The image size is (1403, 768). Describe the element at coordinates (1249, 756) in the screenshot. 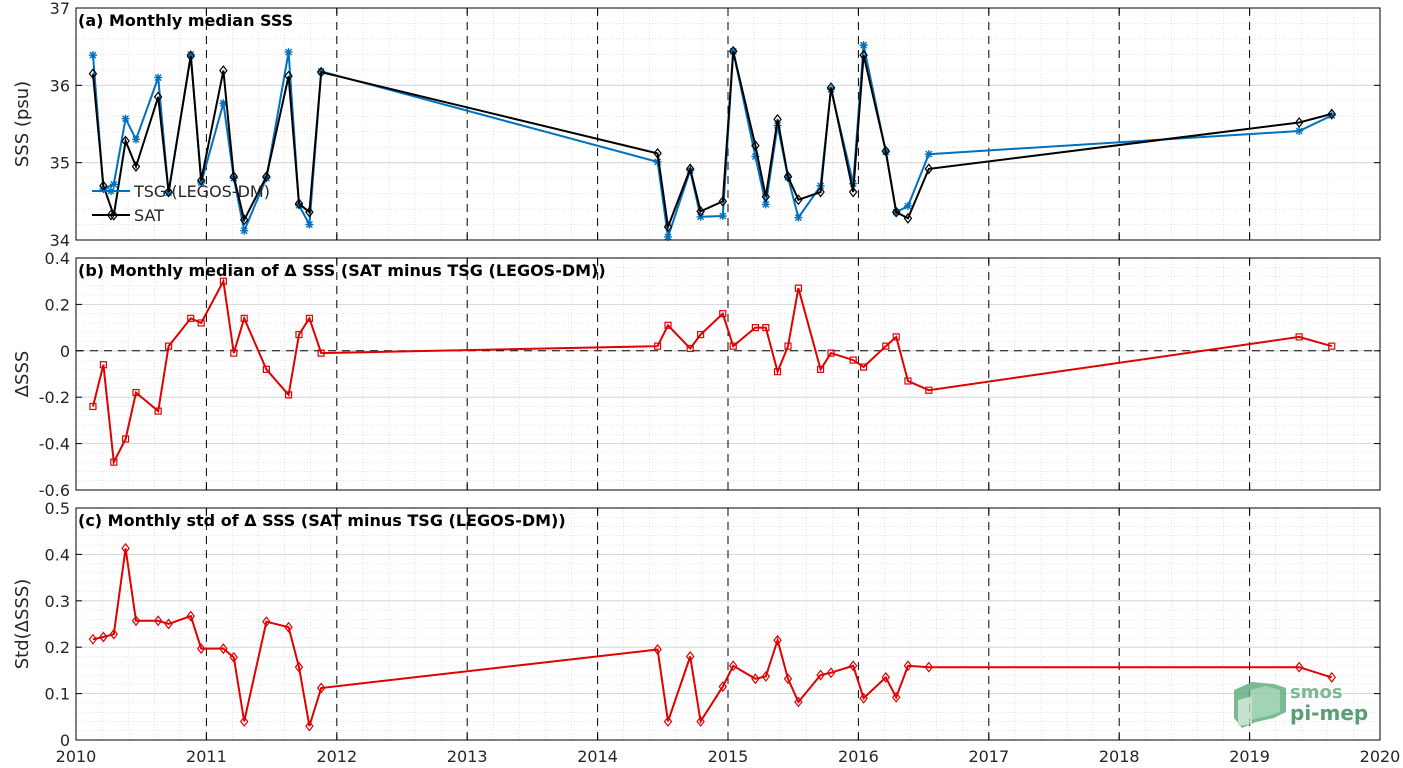

I see `x-tick-label: 2019` at that location.